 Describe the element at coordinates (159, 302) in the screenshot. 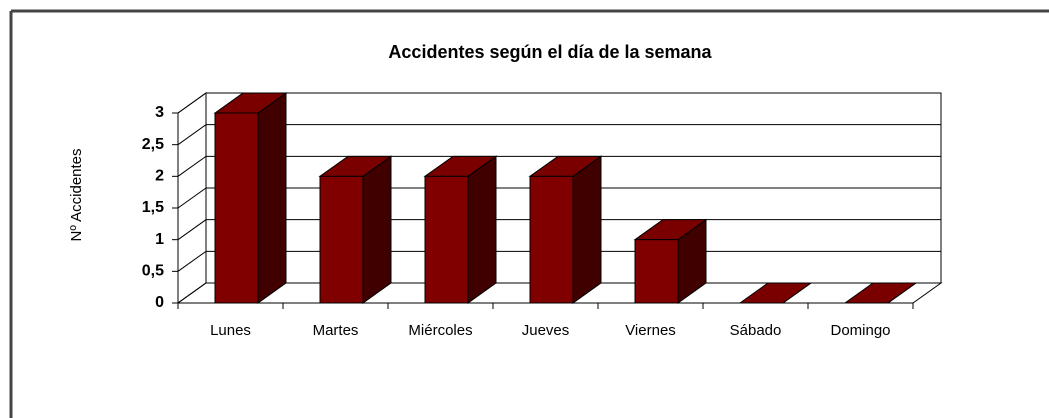

I see `y-tick-label: 0` at that location.